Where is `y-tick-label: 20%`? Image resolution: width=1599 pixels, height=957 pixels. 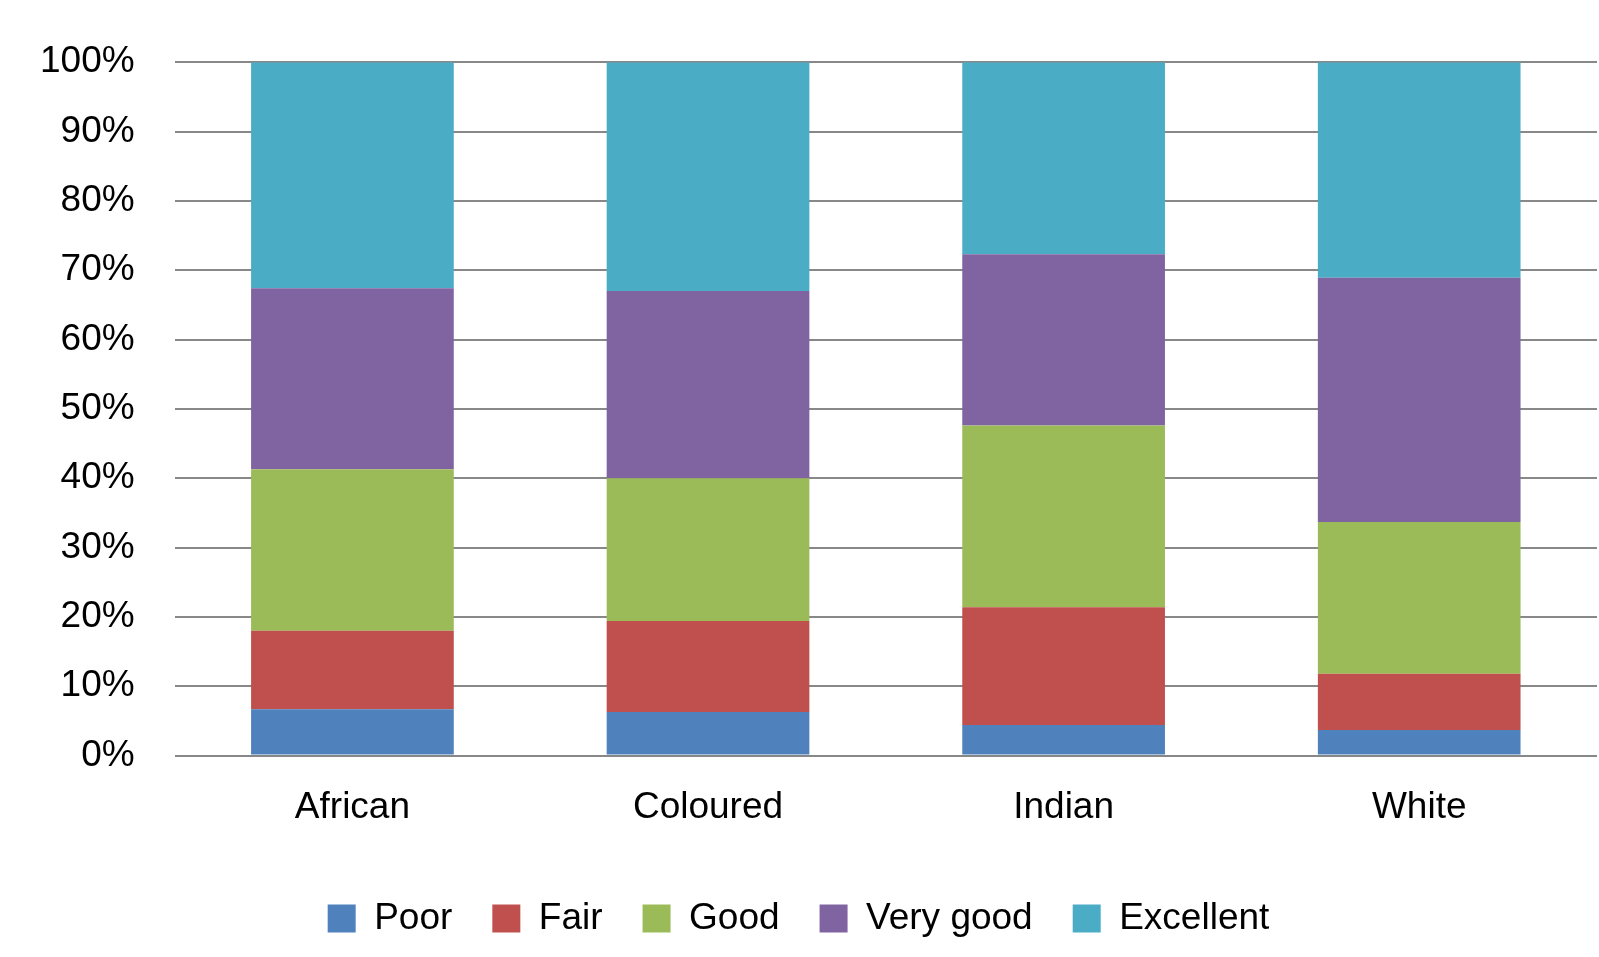
y-tick-label: 20% is located at coordinates (97, 615).